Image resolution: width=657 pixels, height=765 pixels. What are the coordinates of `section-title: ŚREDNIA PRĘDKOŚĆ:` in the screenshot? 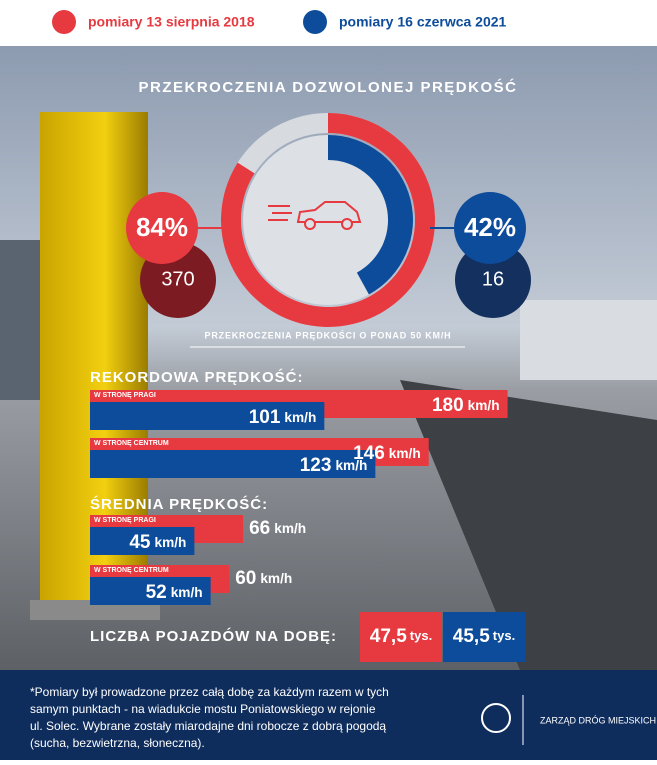 It's located at (179, 504).